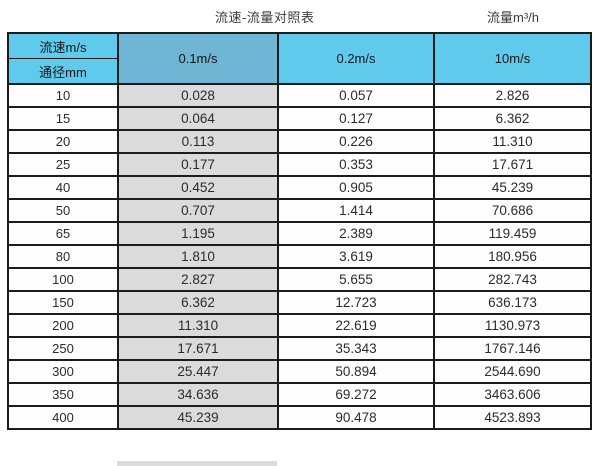 The image size is (600, 466). I want to click on diameter-cell: 65, so click(63, 233).